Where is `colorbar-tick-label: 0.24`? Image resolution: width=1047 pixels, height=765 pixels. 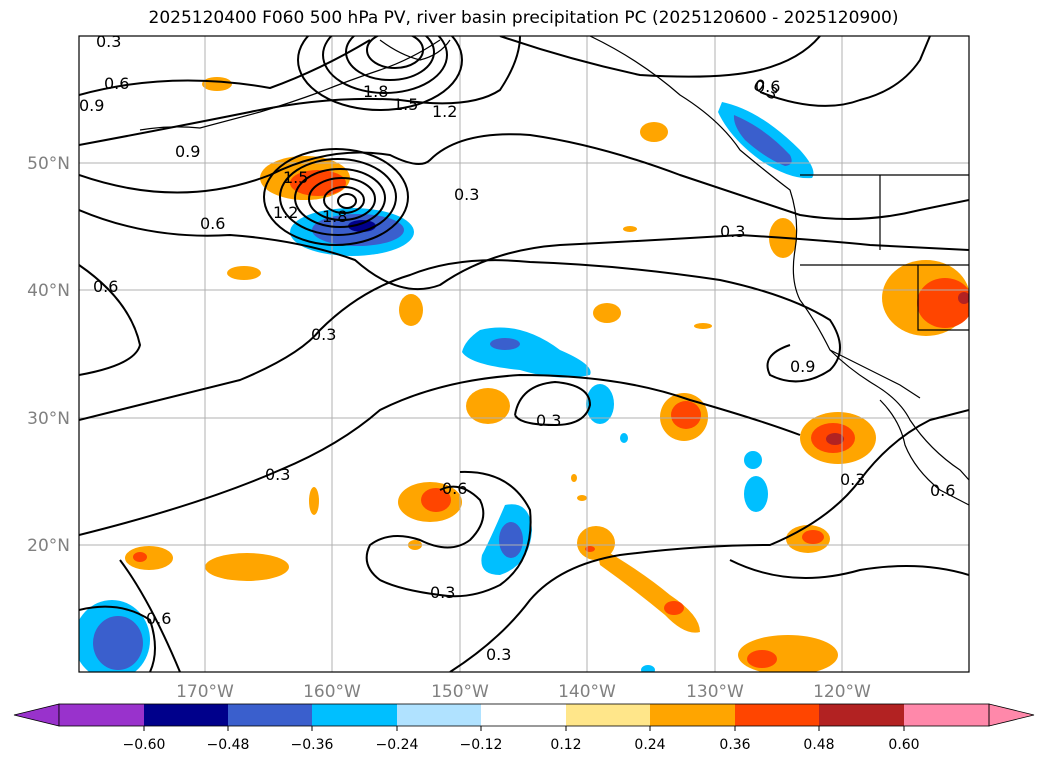 colorbar-tick-label: 0.24 is located at coordinates (649, 745).